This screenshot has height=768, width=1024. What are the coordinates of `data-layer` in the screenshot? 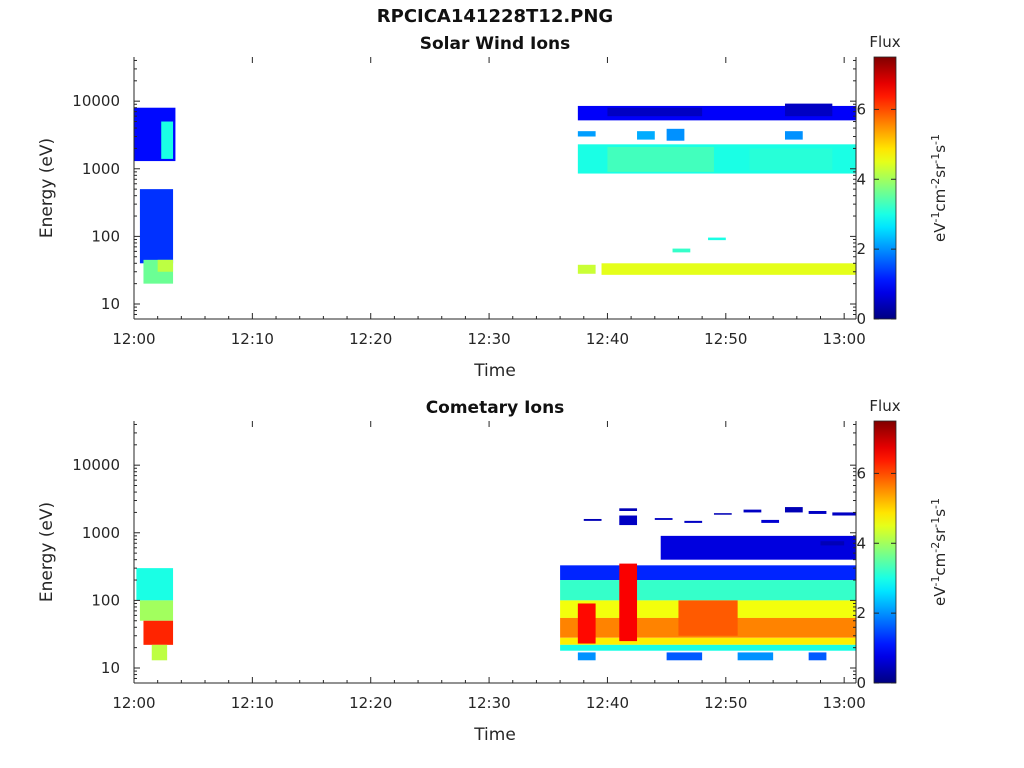 It's located at (496, 584).